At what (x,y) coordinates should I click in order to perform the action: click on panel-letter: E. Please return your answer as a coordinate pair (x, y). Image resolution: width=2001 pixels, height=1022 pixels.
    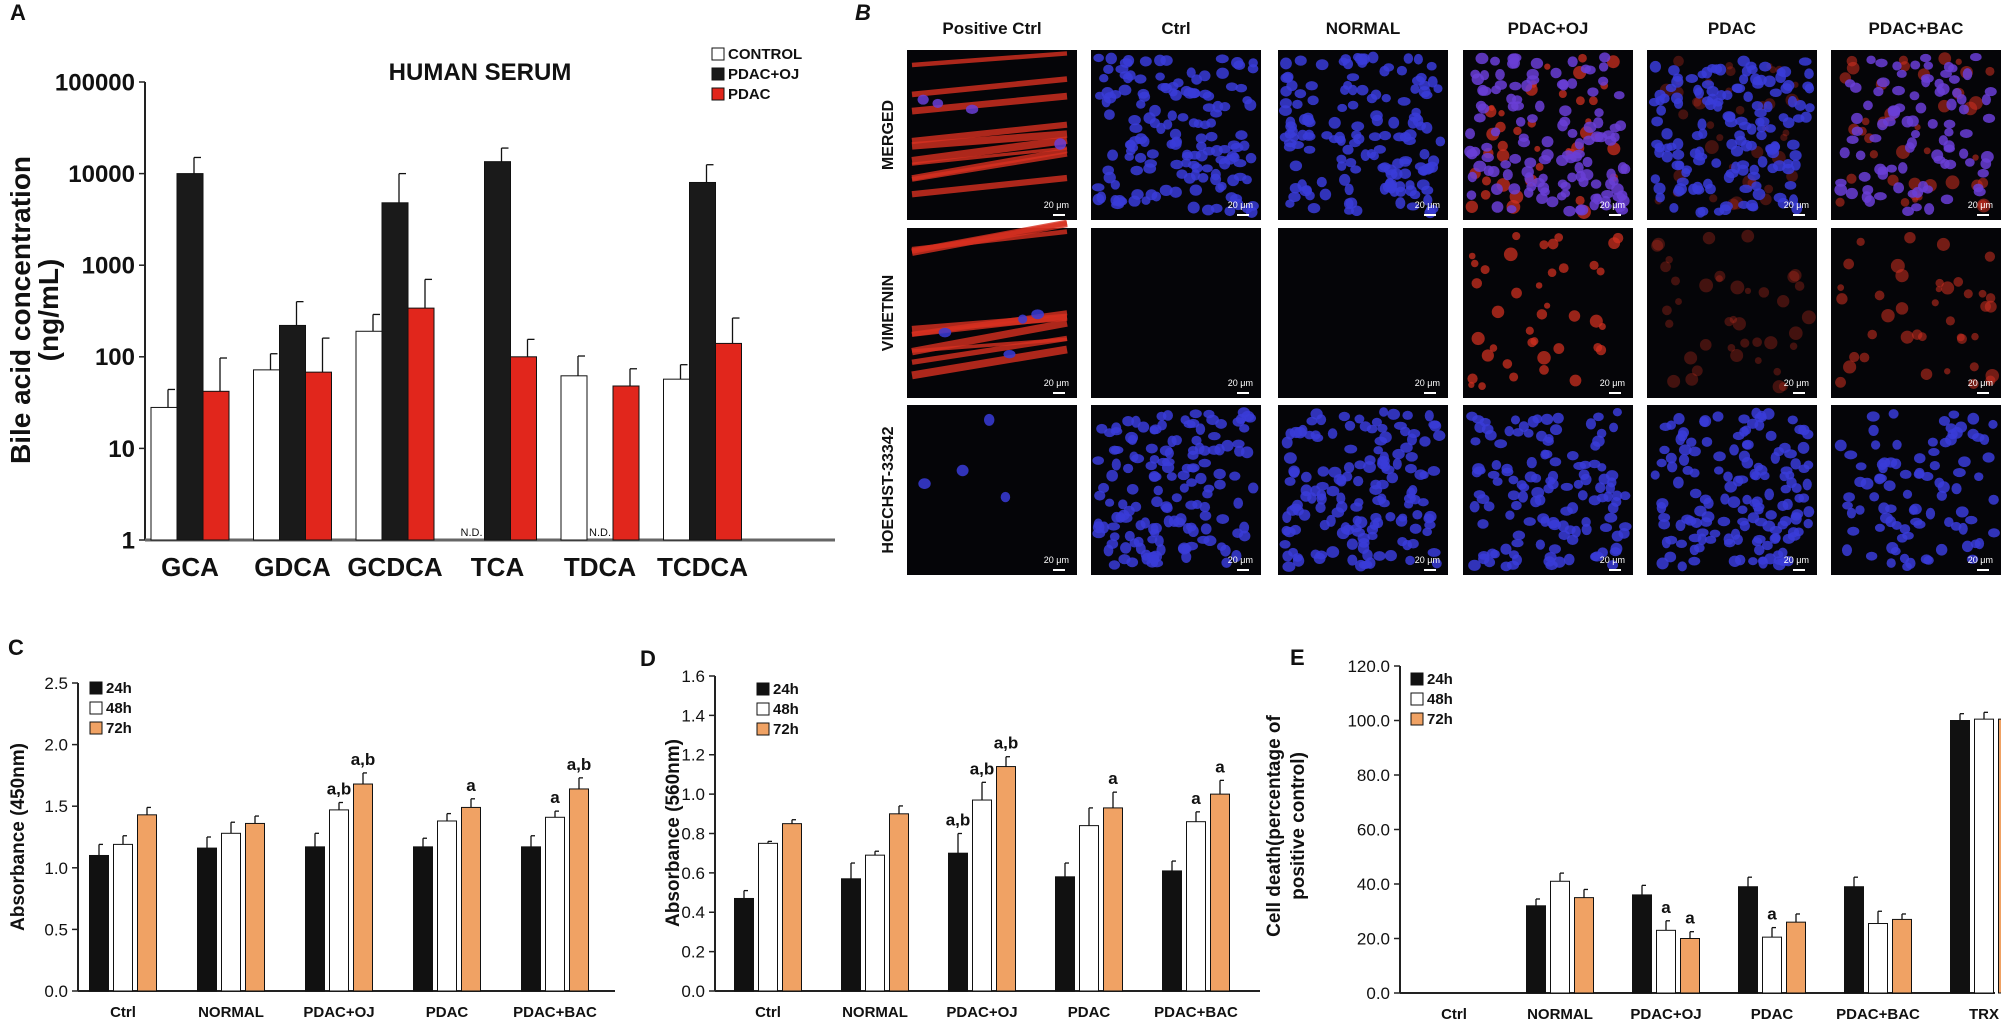
    Looking at the image, I should click on (1297, 657).